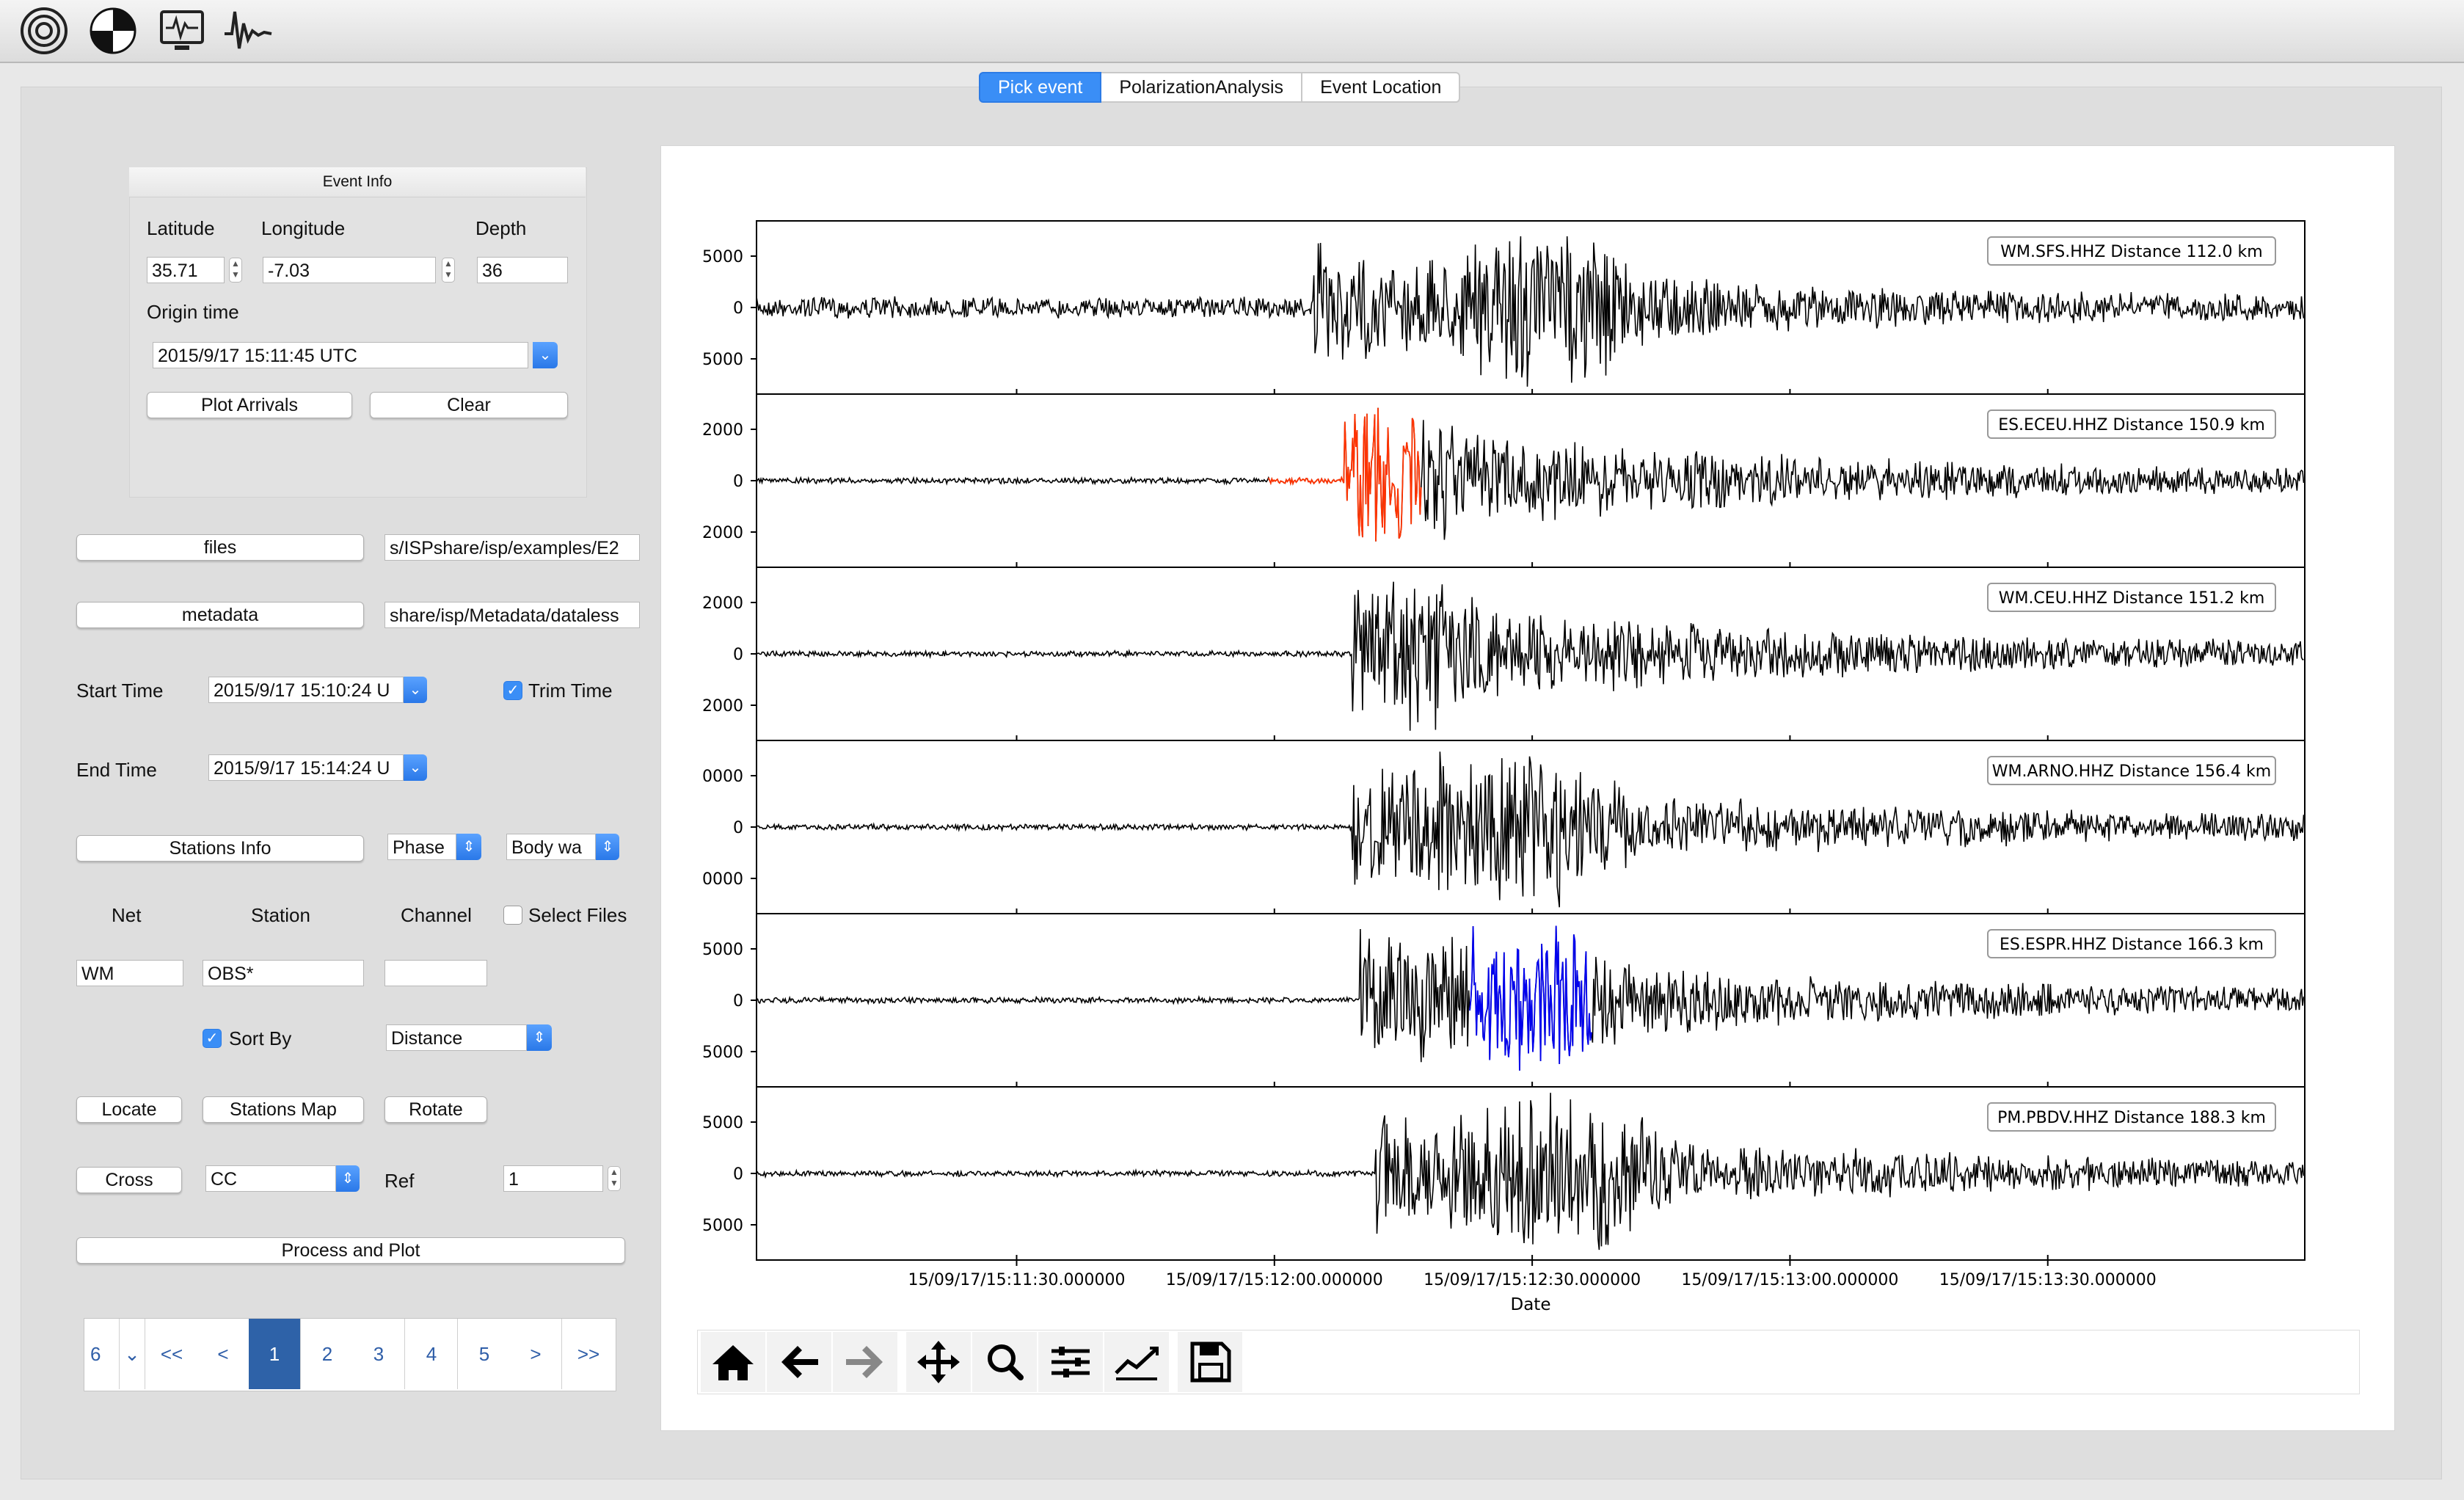  Describe the element at coordinates (536, 1354) in the screenshot. I see `page-next: >` at that location.